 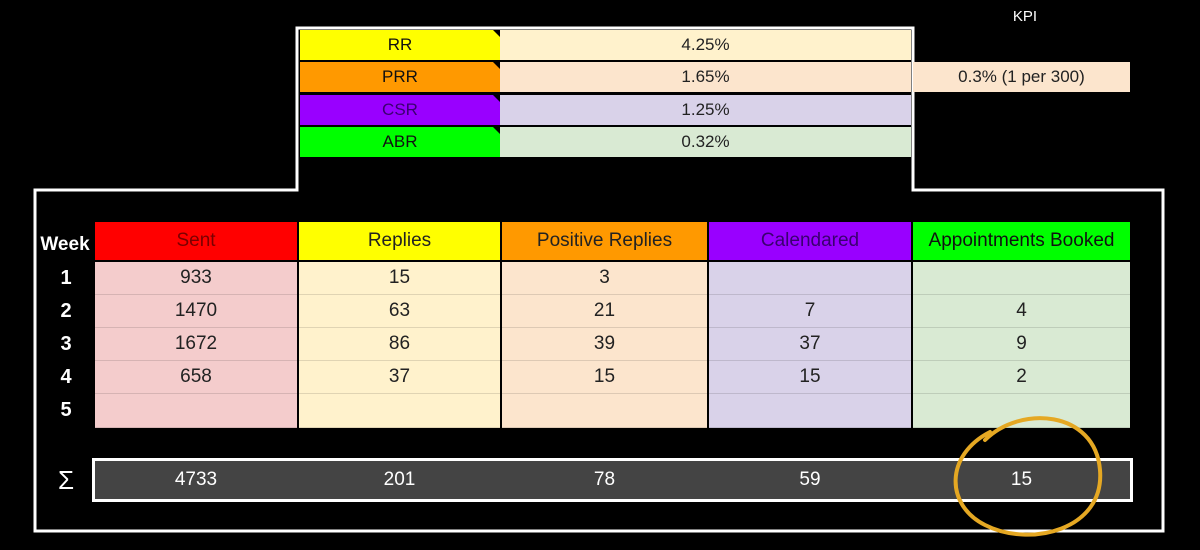 What do you see at coordinates (65, 244) in the screenshot?
I see `week-header: Week` at bounding box center [65, 244].